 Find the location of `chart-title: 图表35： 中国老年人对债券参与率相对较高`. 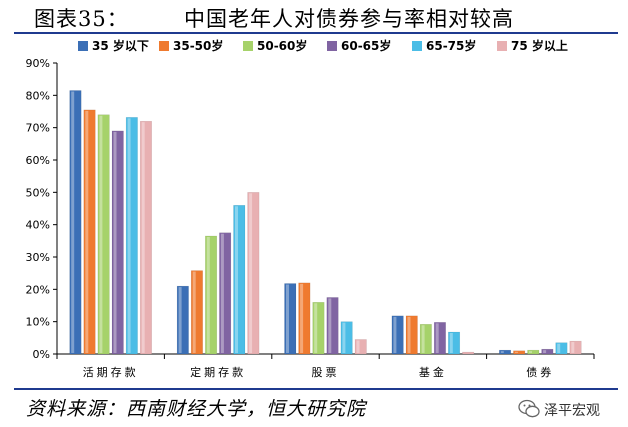

chart-title: 图表35： 中国老年人对债券参与率相对较高 is located at coordinates (314, 16).